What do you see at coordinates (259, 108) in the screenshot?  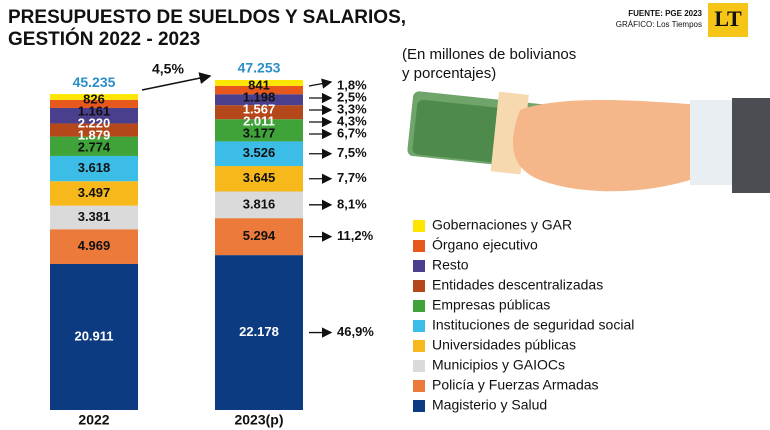 I see `value-label: 1.567` at bounding box center [259, 108].